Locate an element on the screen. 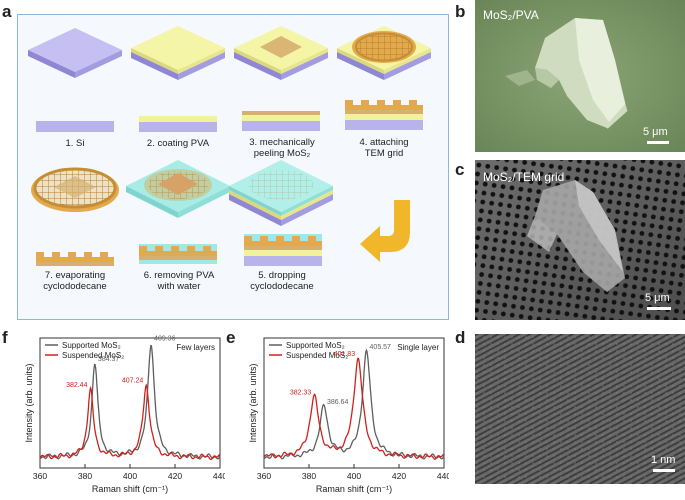 The image size is (685, 500). iso-tem-grid-attached is located at coordinates (384, 53).